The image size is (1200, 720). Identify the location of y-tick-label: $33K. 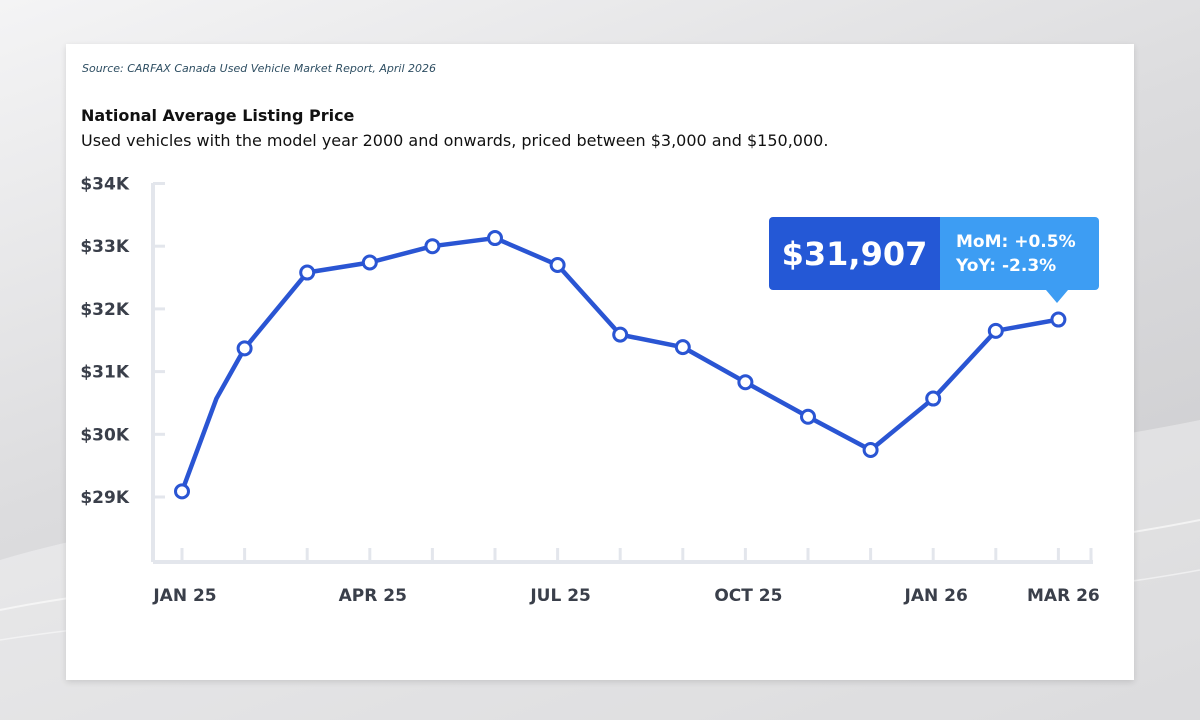
(104, 247).